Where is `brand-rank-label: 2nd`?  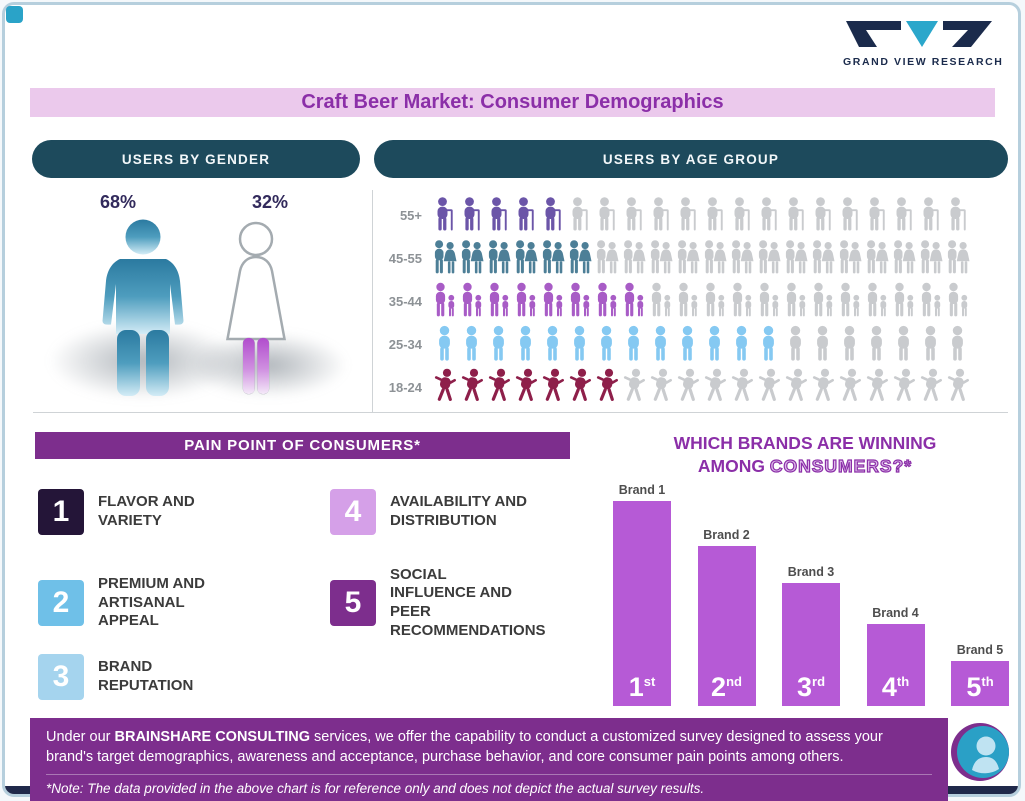 brand-rank-label: 2nd is located at coordinates (726, 687).